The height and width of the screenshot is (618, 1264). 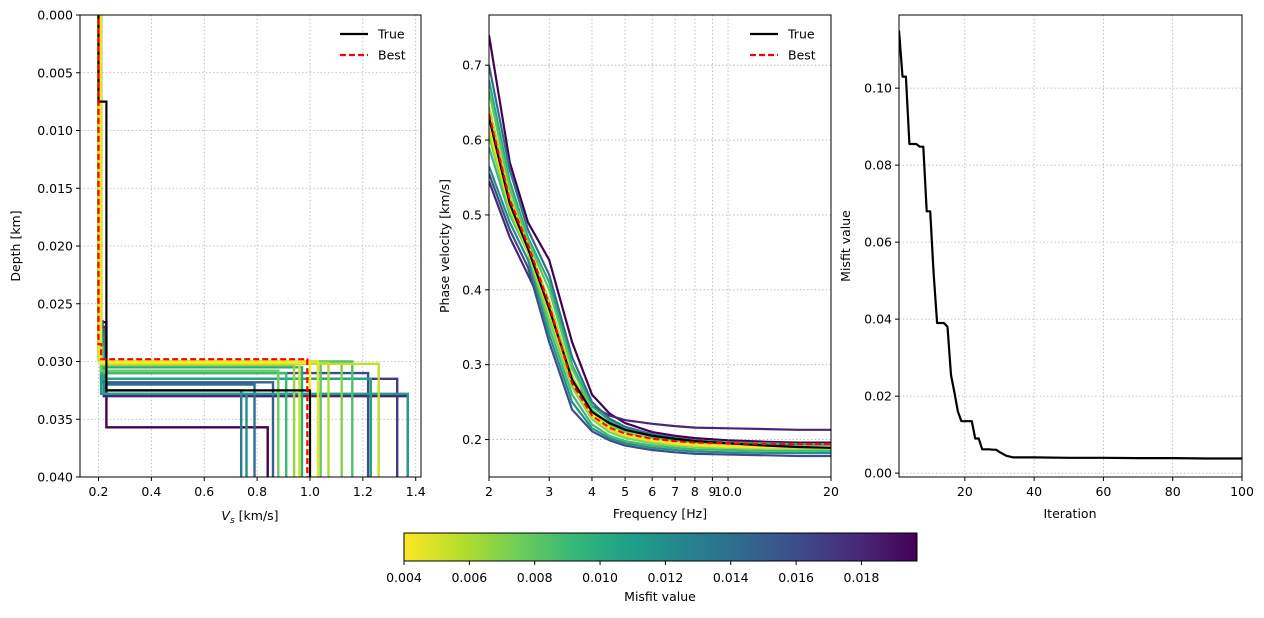 What do you see at coordinates (249, 517) in the screenshot?
I see `vs-axis-label: Vs [km/s]` at bounding box center [249, 517].